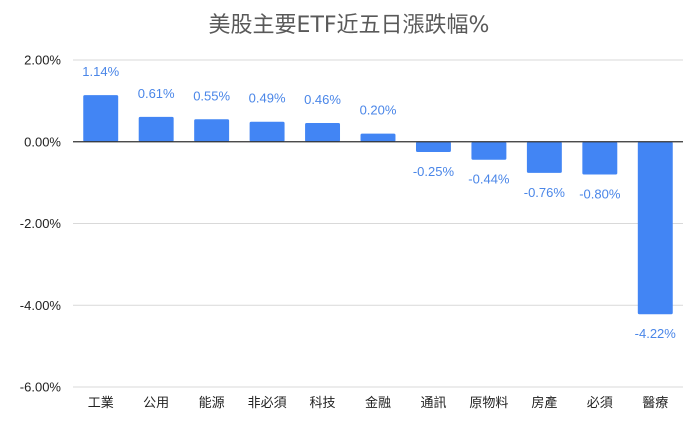 The width and height of the screenshot is (694, 426). Describe the element at coordinates (101, 403) in the screenshot. I see `x-tick-label: 工業` at that location.